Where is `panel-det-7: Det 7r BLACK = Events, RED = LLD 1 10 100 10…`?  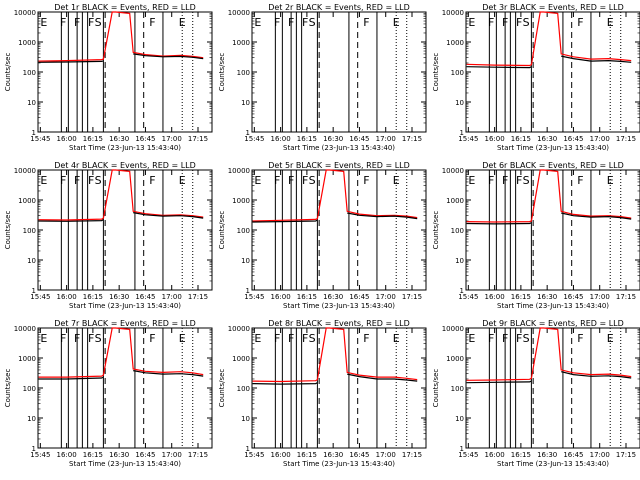
panel-det-7: Det 7r BLACK = Events, RED = LLD 1 10 100 10… is located at coordinates (108, 393).